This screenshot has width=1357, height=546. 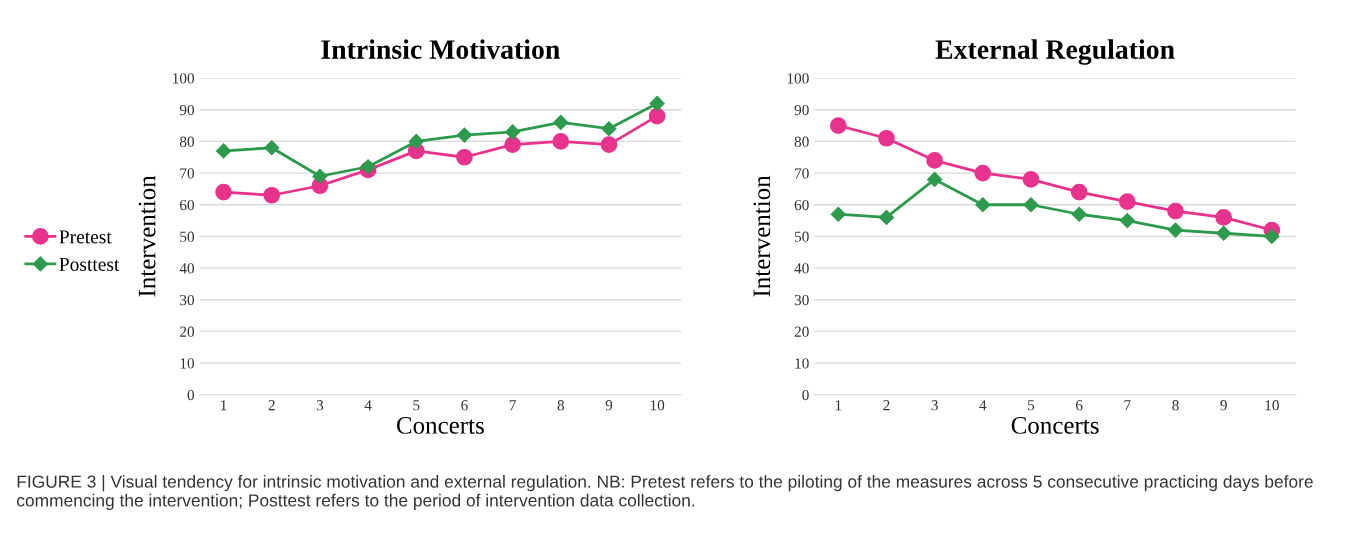 What do you see at coordinates (89, 264) in the screenshot?
I see `legend-label: Posttest` at bounding box center [89, 264].